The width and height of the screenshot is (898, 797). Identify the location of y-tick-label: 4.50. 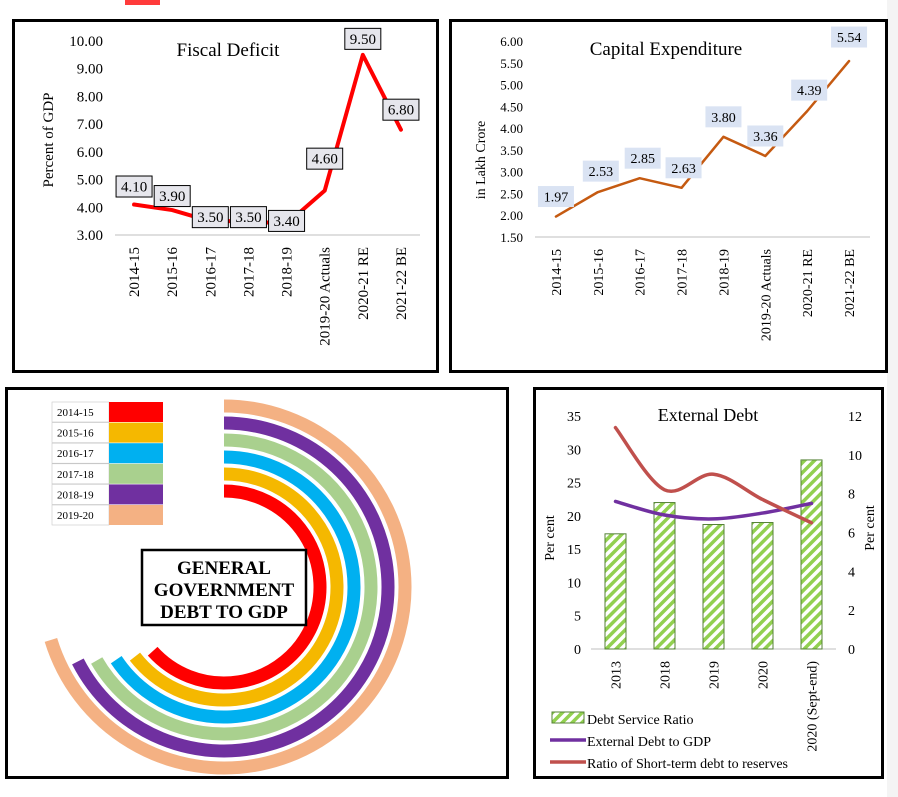
(511, 106).